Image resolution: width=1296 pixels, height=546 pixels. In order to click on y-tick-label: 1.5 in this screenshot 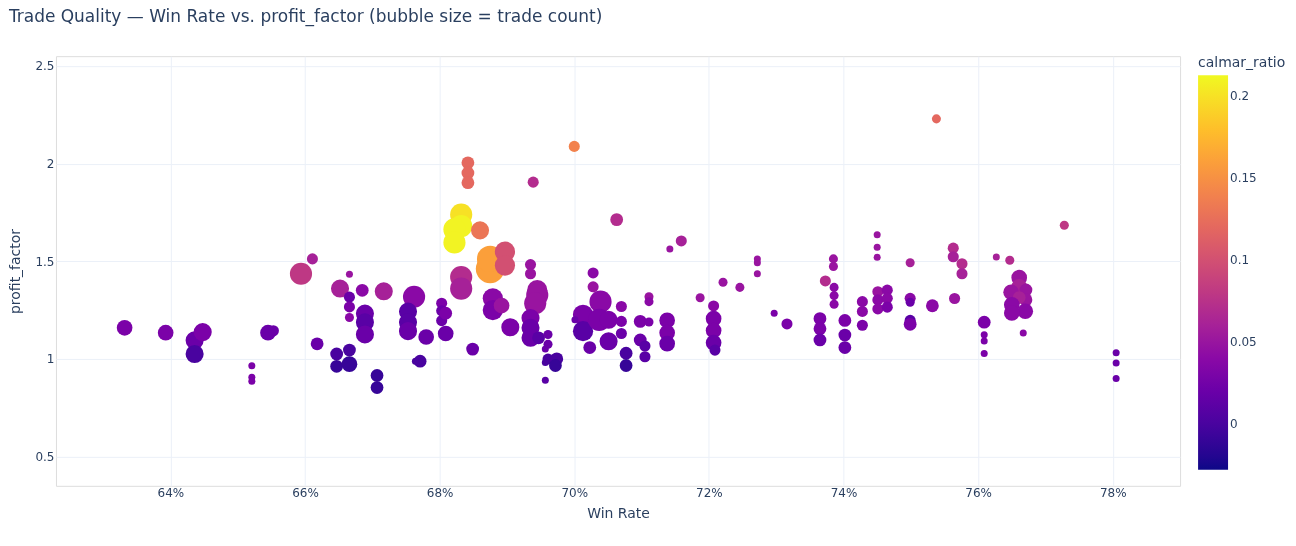, I will do `click(45, 261)`.